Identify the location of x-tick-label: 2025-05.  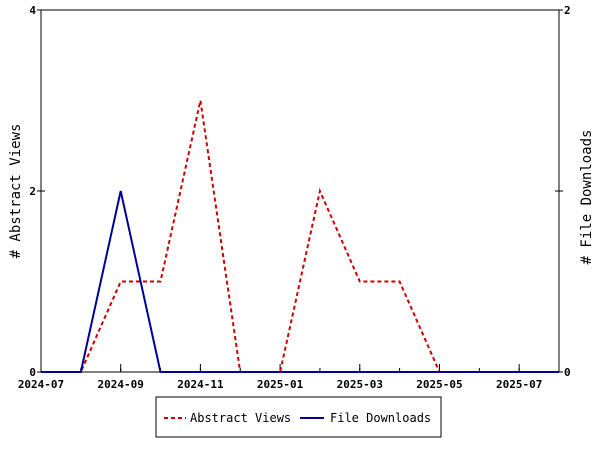
(439, 384).